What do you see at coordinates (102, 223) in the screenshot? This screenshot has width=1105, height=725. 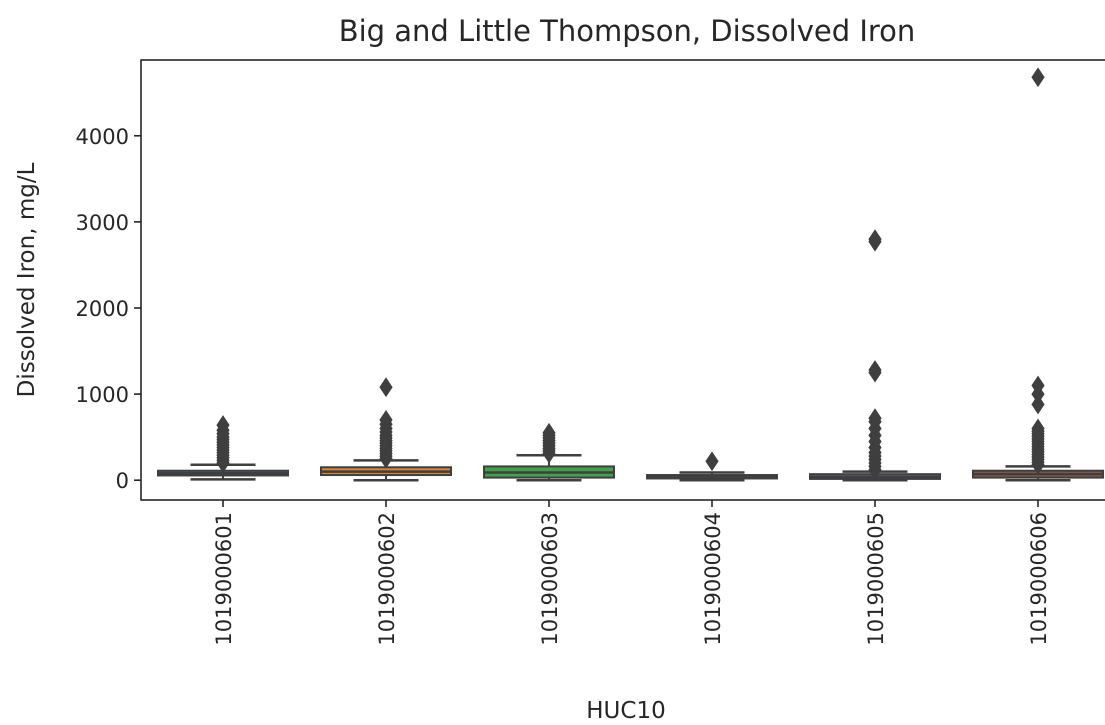 I see `y-tick-label-3000: 3000` at bounding box center [102, 223].